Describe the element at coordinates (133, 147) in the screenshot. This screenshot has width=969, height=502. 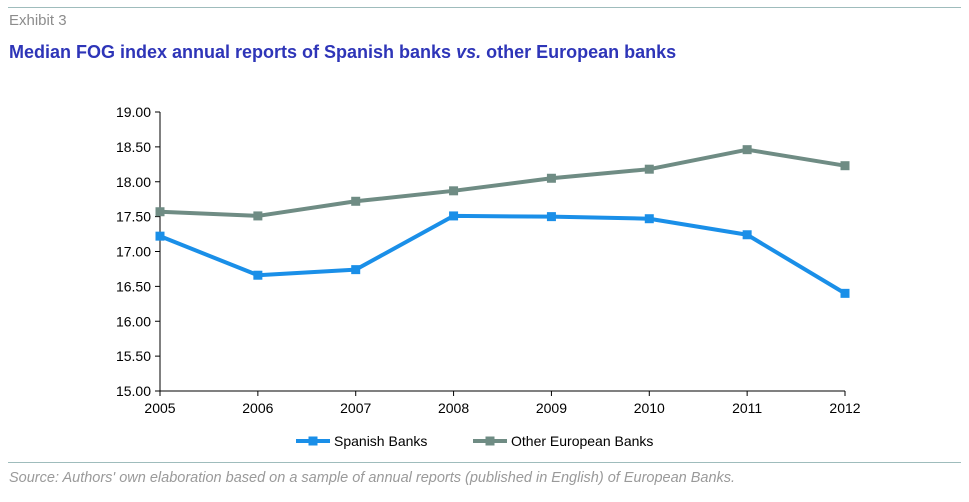
I see `y-tick-label: 18.50` at that location.